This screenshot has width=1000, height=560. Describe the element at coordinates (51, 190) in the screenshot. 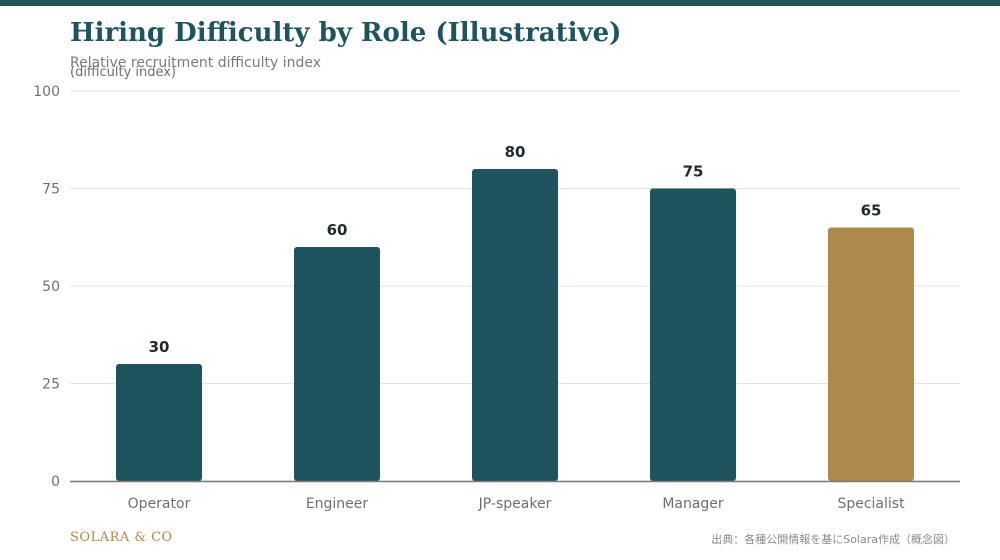

I see `y-tick-label: 75` at that location.